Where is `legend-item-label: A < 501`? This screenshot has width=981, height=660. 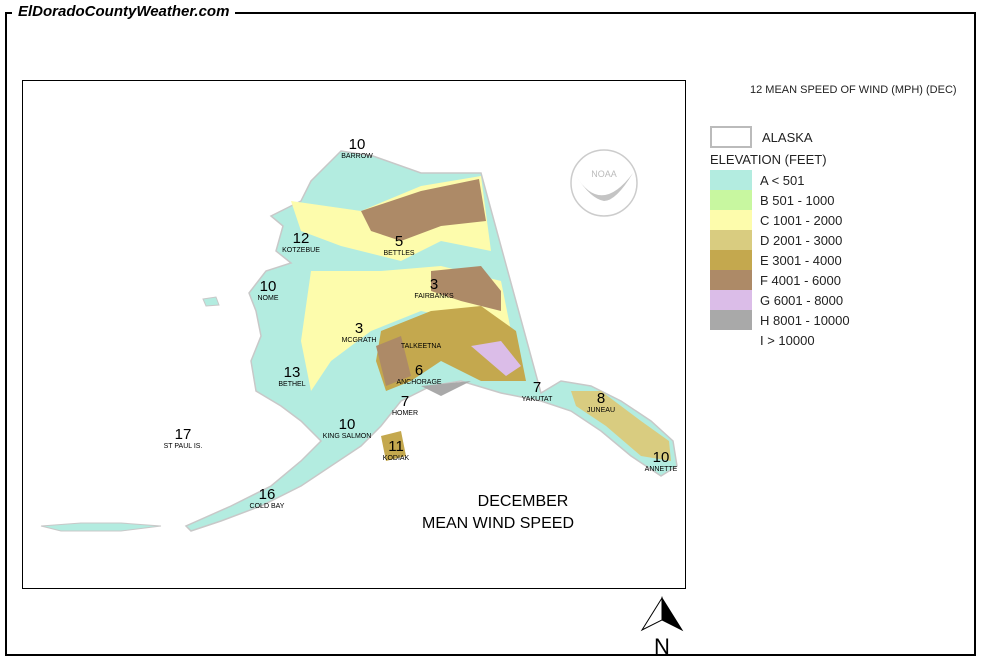 legend-item-label: A < 501 is located at coordinates (782, 180).